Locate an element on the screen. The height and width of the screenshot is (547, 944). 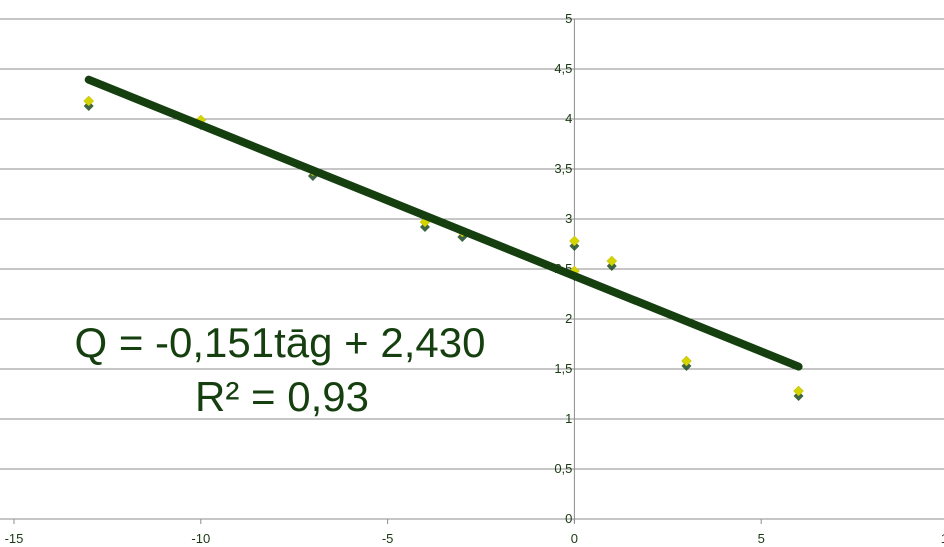
y-tick-label: 3 is located at coordinates (568, 218).